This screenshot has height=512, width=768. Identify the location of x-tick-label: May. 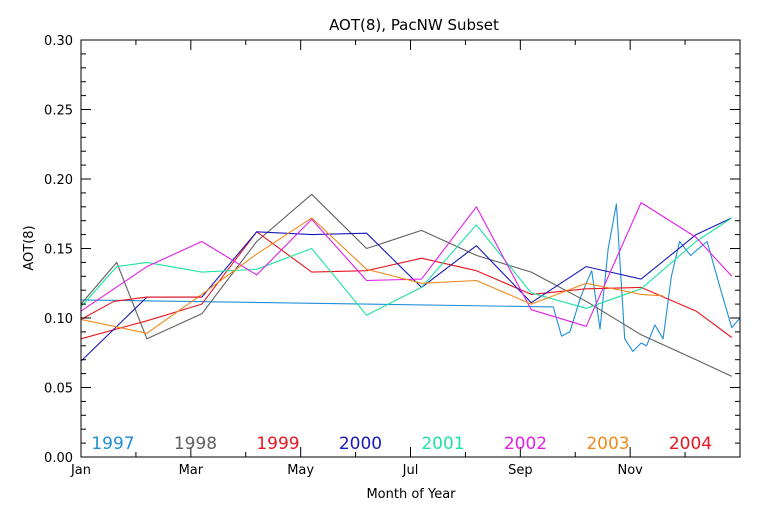
(300, 470).